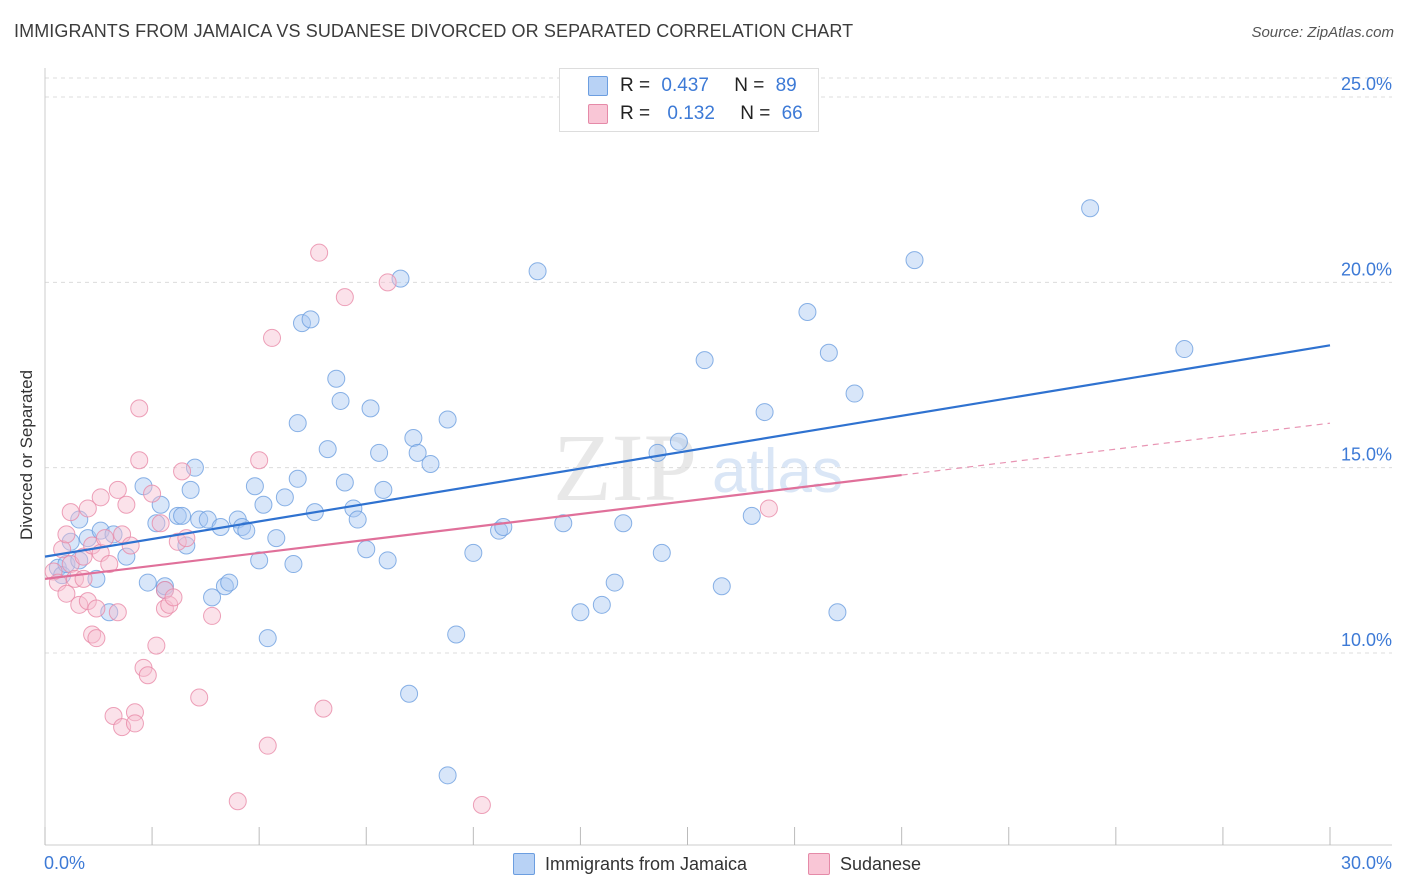 The image size is (1406, 892). I want to click on y-tick-label: 25.0%, so click(1366, 84).